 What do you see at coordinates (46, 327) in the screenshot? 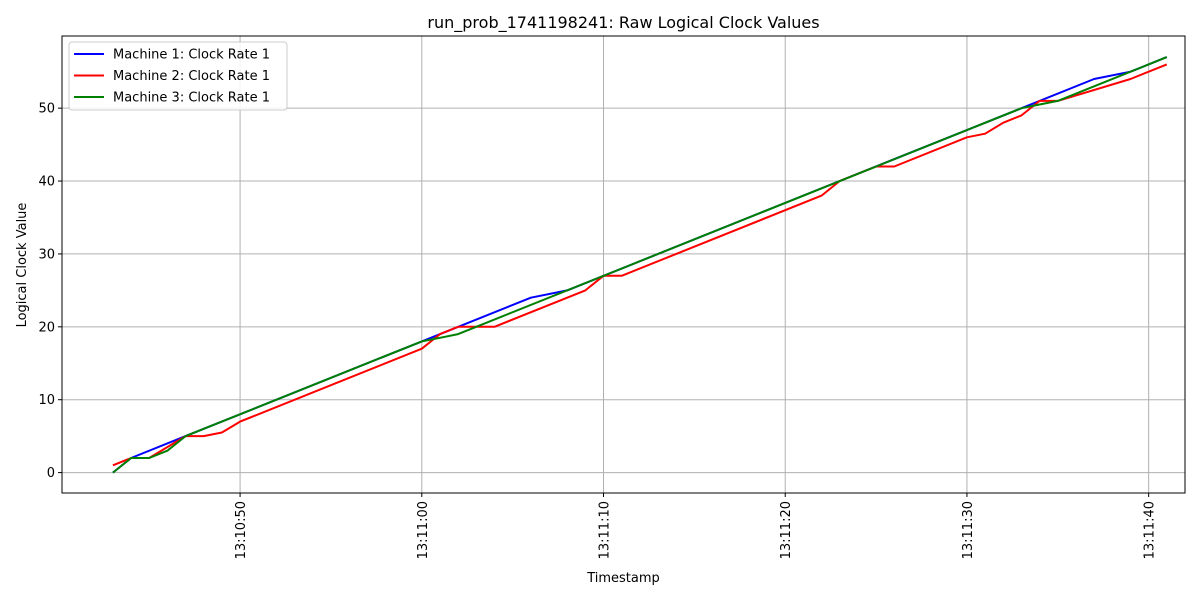
I see `y-tick-label: 20` at bounding box center [46, 327].